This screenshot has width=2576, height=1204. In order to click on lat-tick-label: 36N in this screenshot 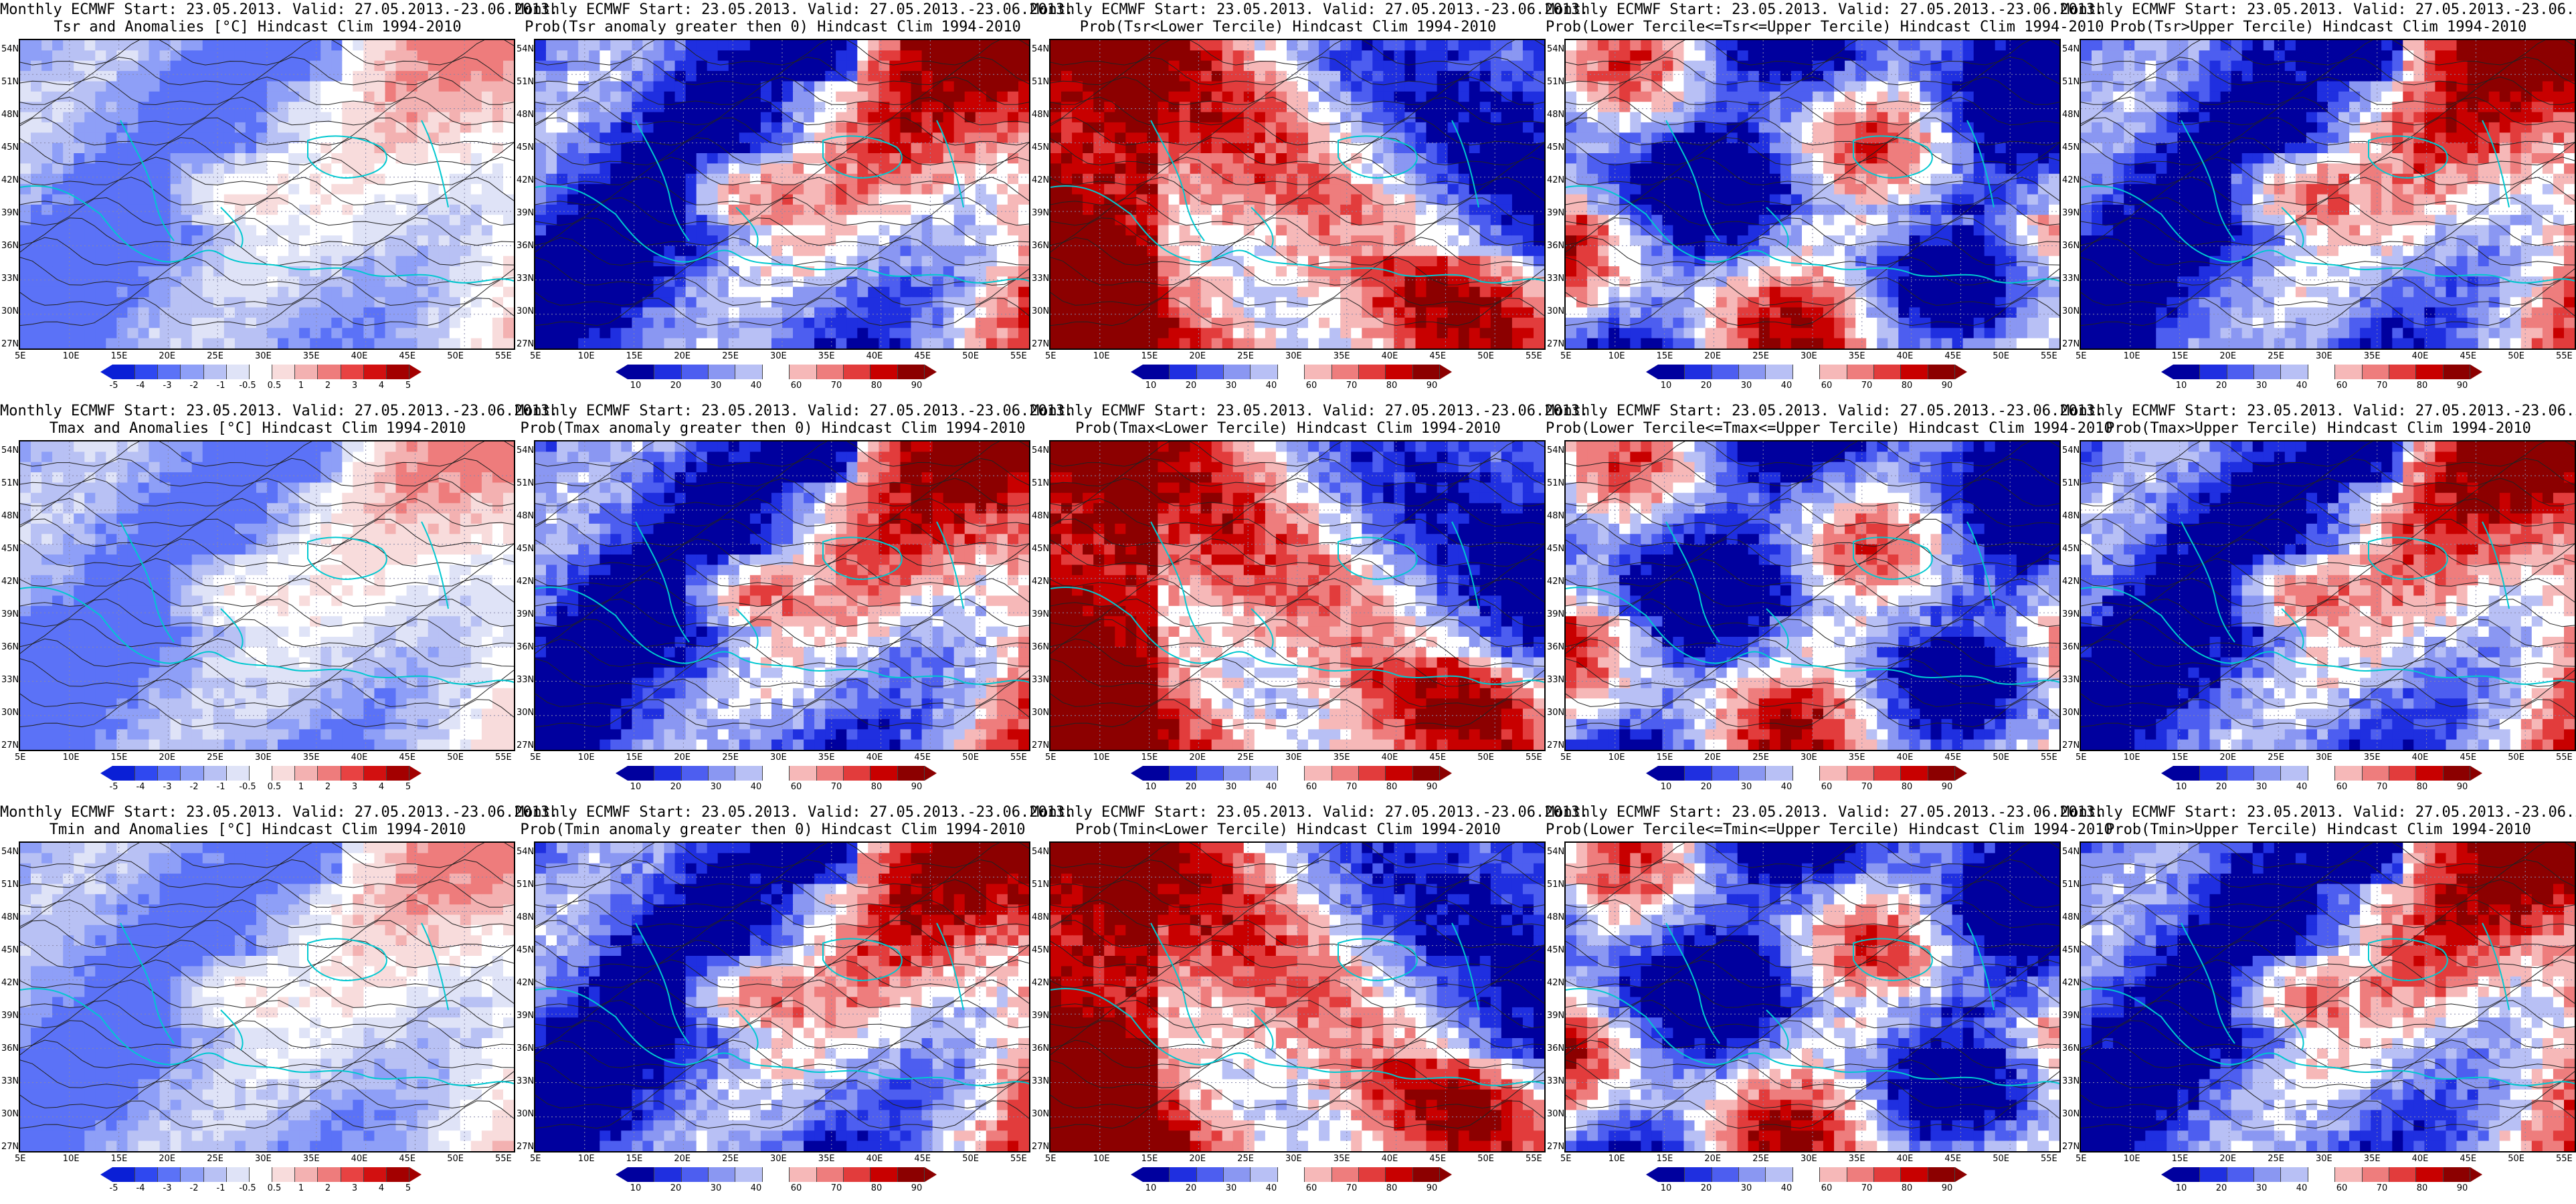, I will do `click(10, 246)`.